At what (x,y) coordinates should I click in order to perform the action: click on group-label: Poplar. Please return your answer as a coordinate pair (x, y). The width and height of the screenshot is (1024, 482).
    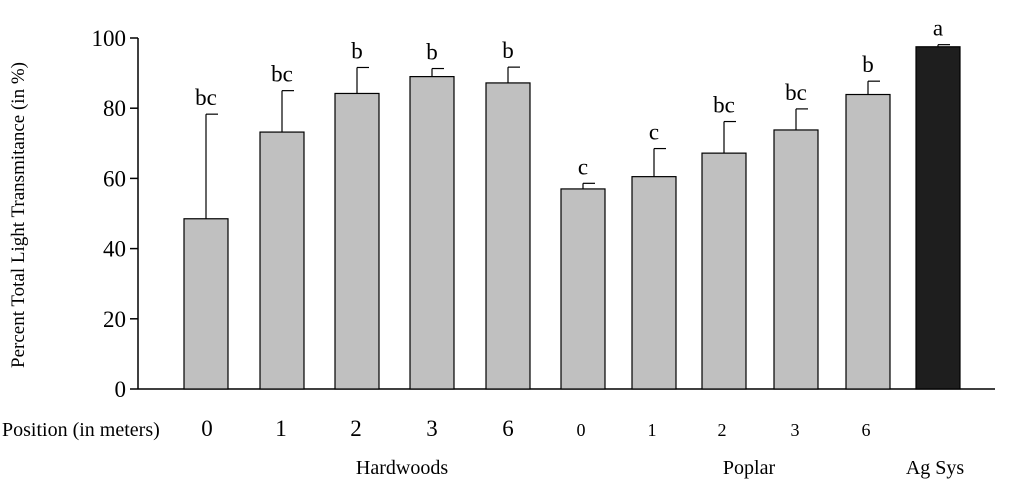
    Looking at the image, I should click on (749, 468).